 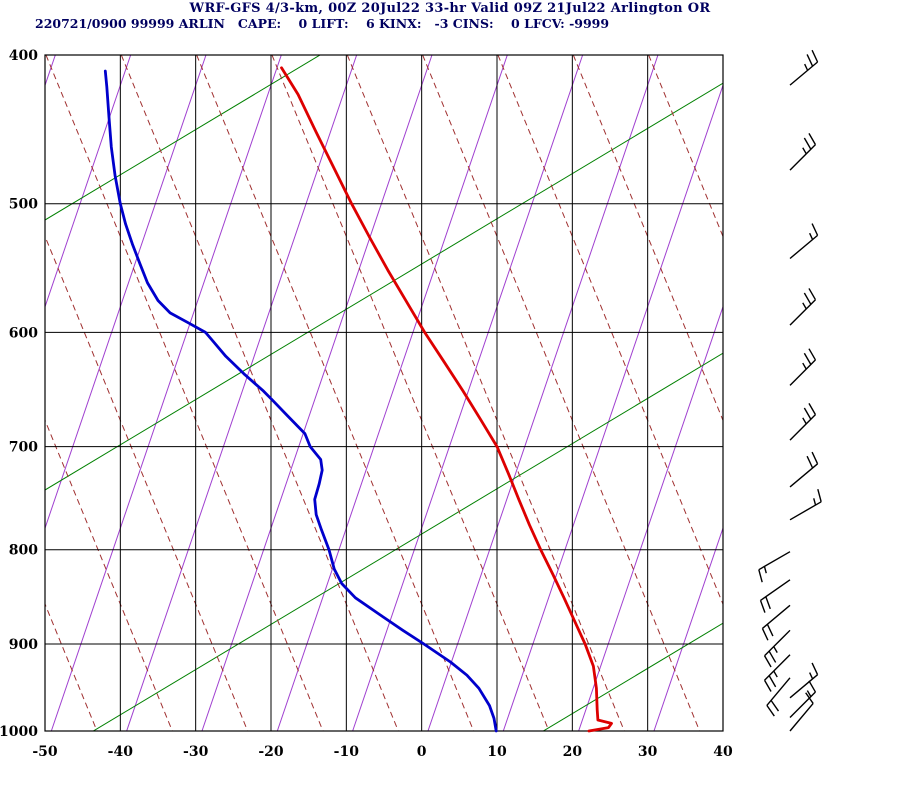 What do you see at coordinates (723, 752) in the screenshot?
I see `x-tick-label: 40` at bounding box center [723, 752].